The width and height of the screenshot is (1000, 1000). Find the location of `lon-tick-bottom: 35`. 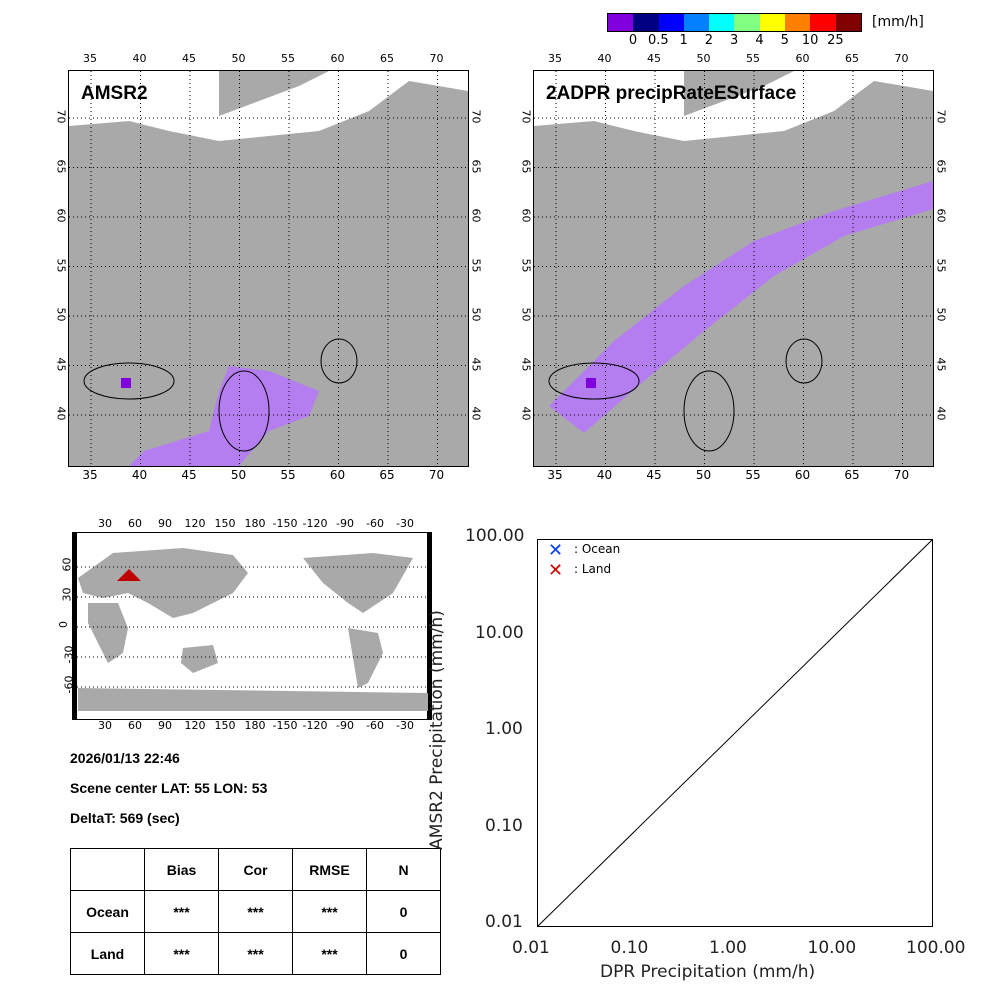

lon-tick-bottom: 35 is located at coordinates (555, 475).